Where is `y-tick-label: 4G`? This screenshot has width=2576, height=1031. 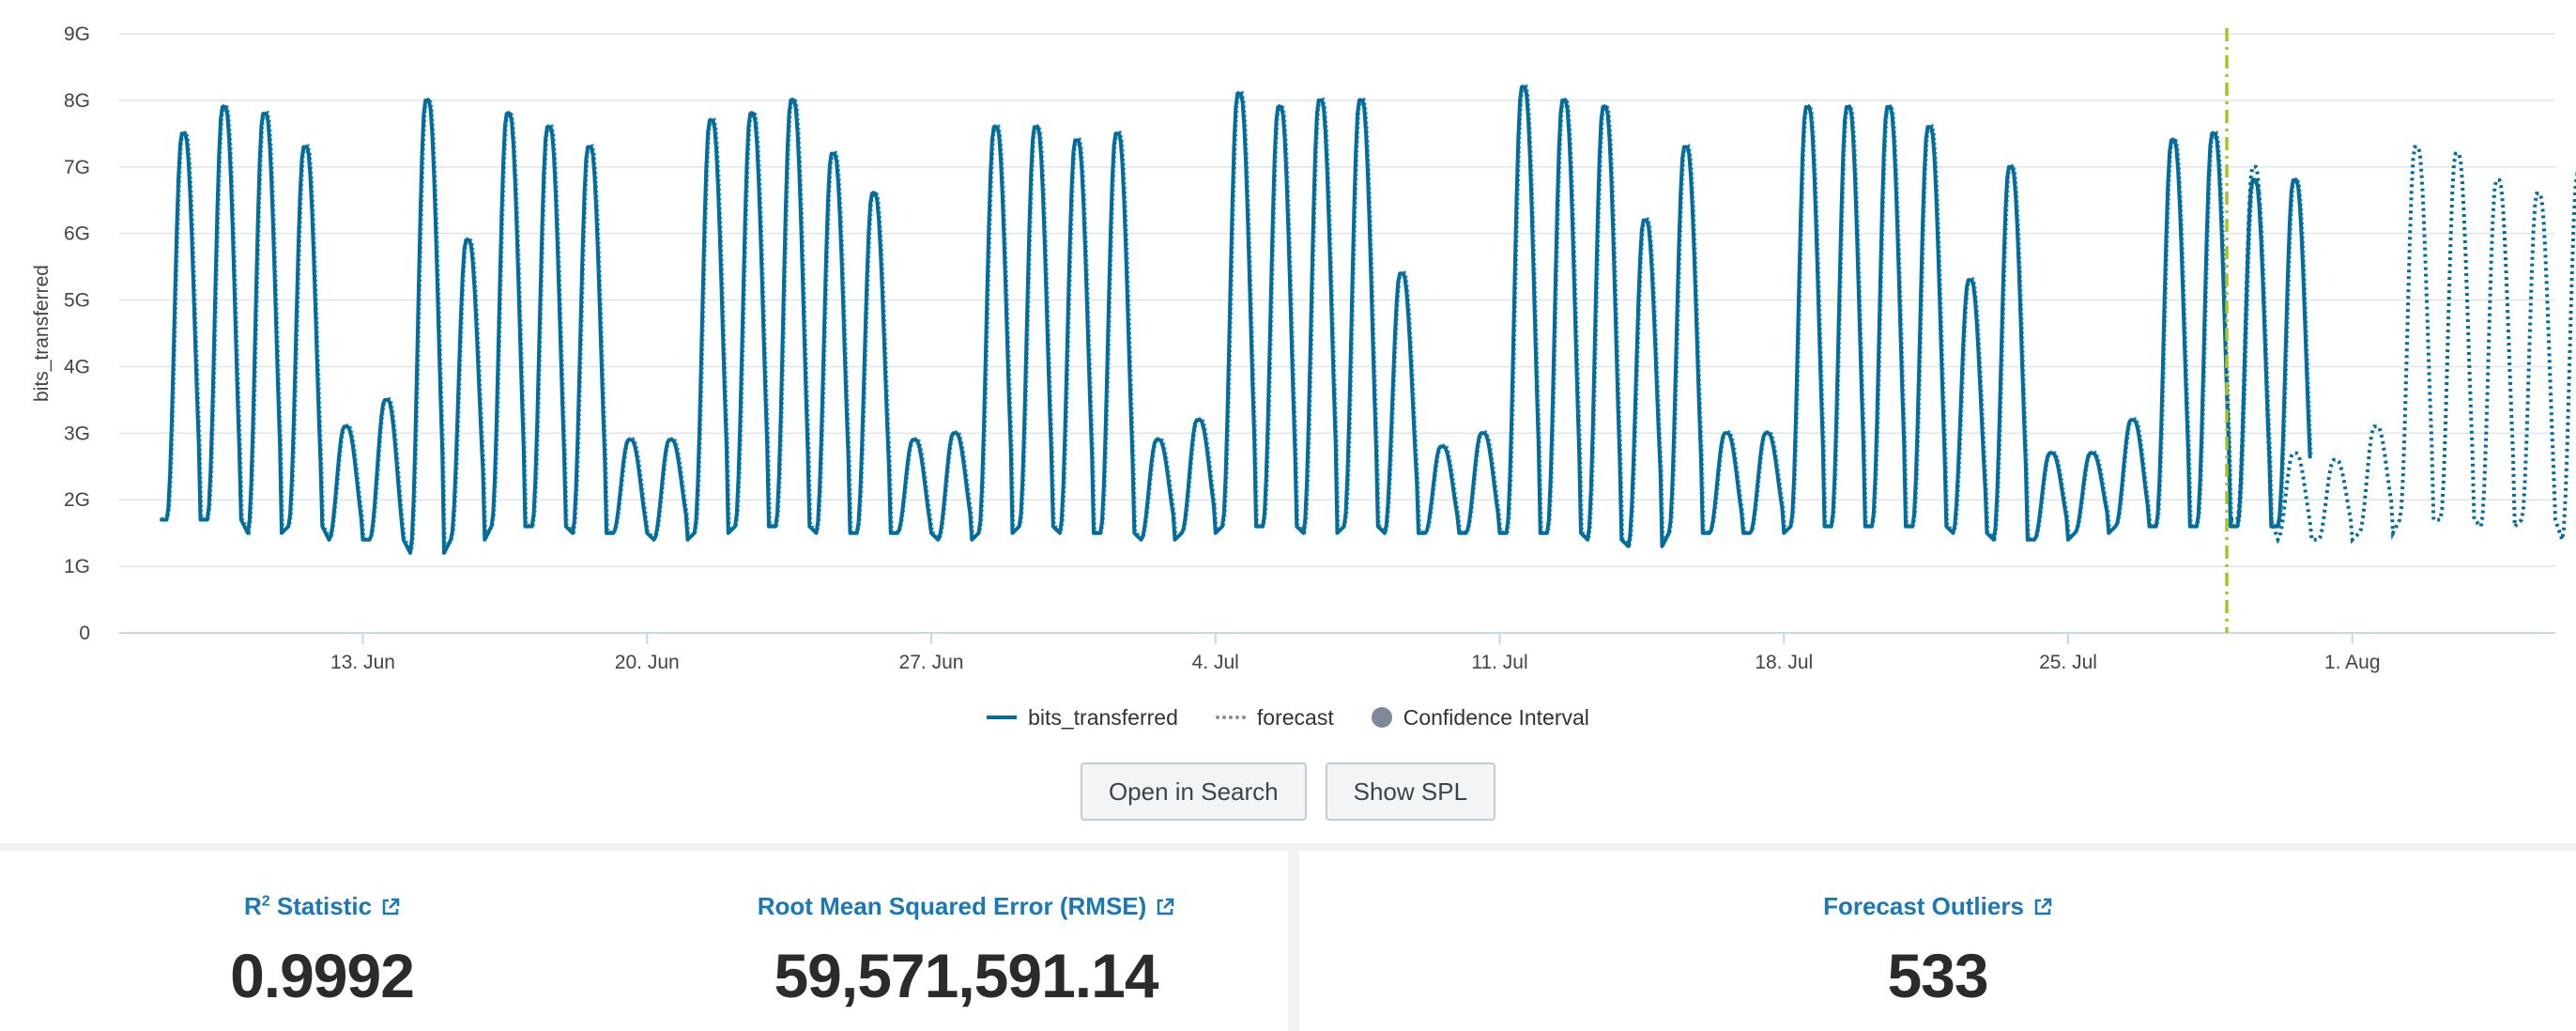 y-tick-label: 4G is located at coordinates (77, 366).